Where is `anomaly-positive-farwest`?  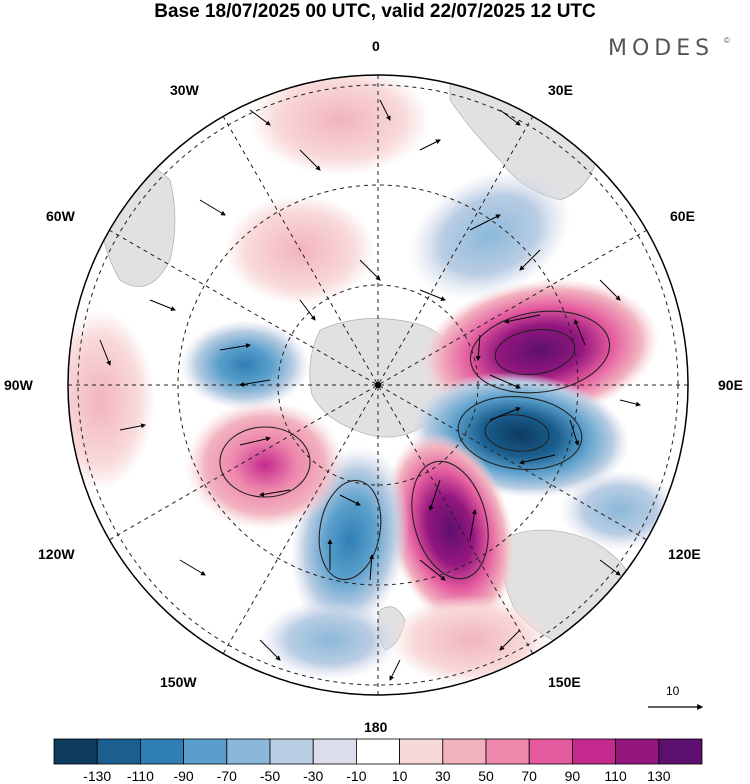
anomaly-positive-farwest is located at coordinates (111, 400).